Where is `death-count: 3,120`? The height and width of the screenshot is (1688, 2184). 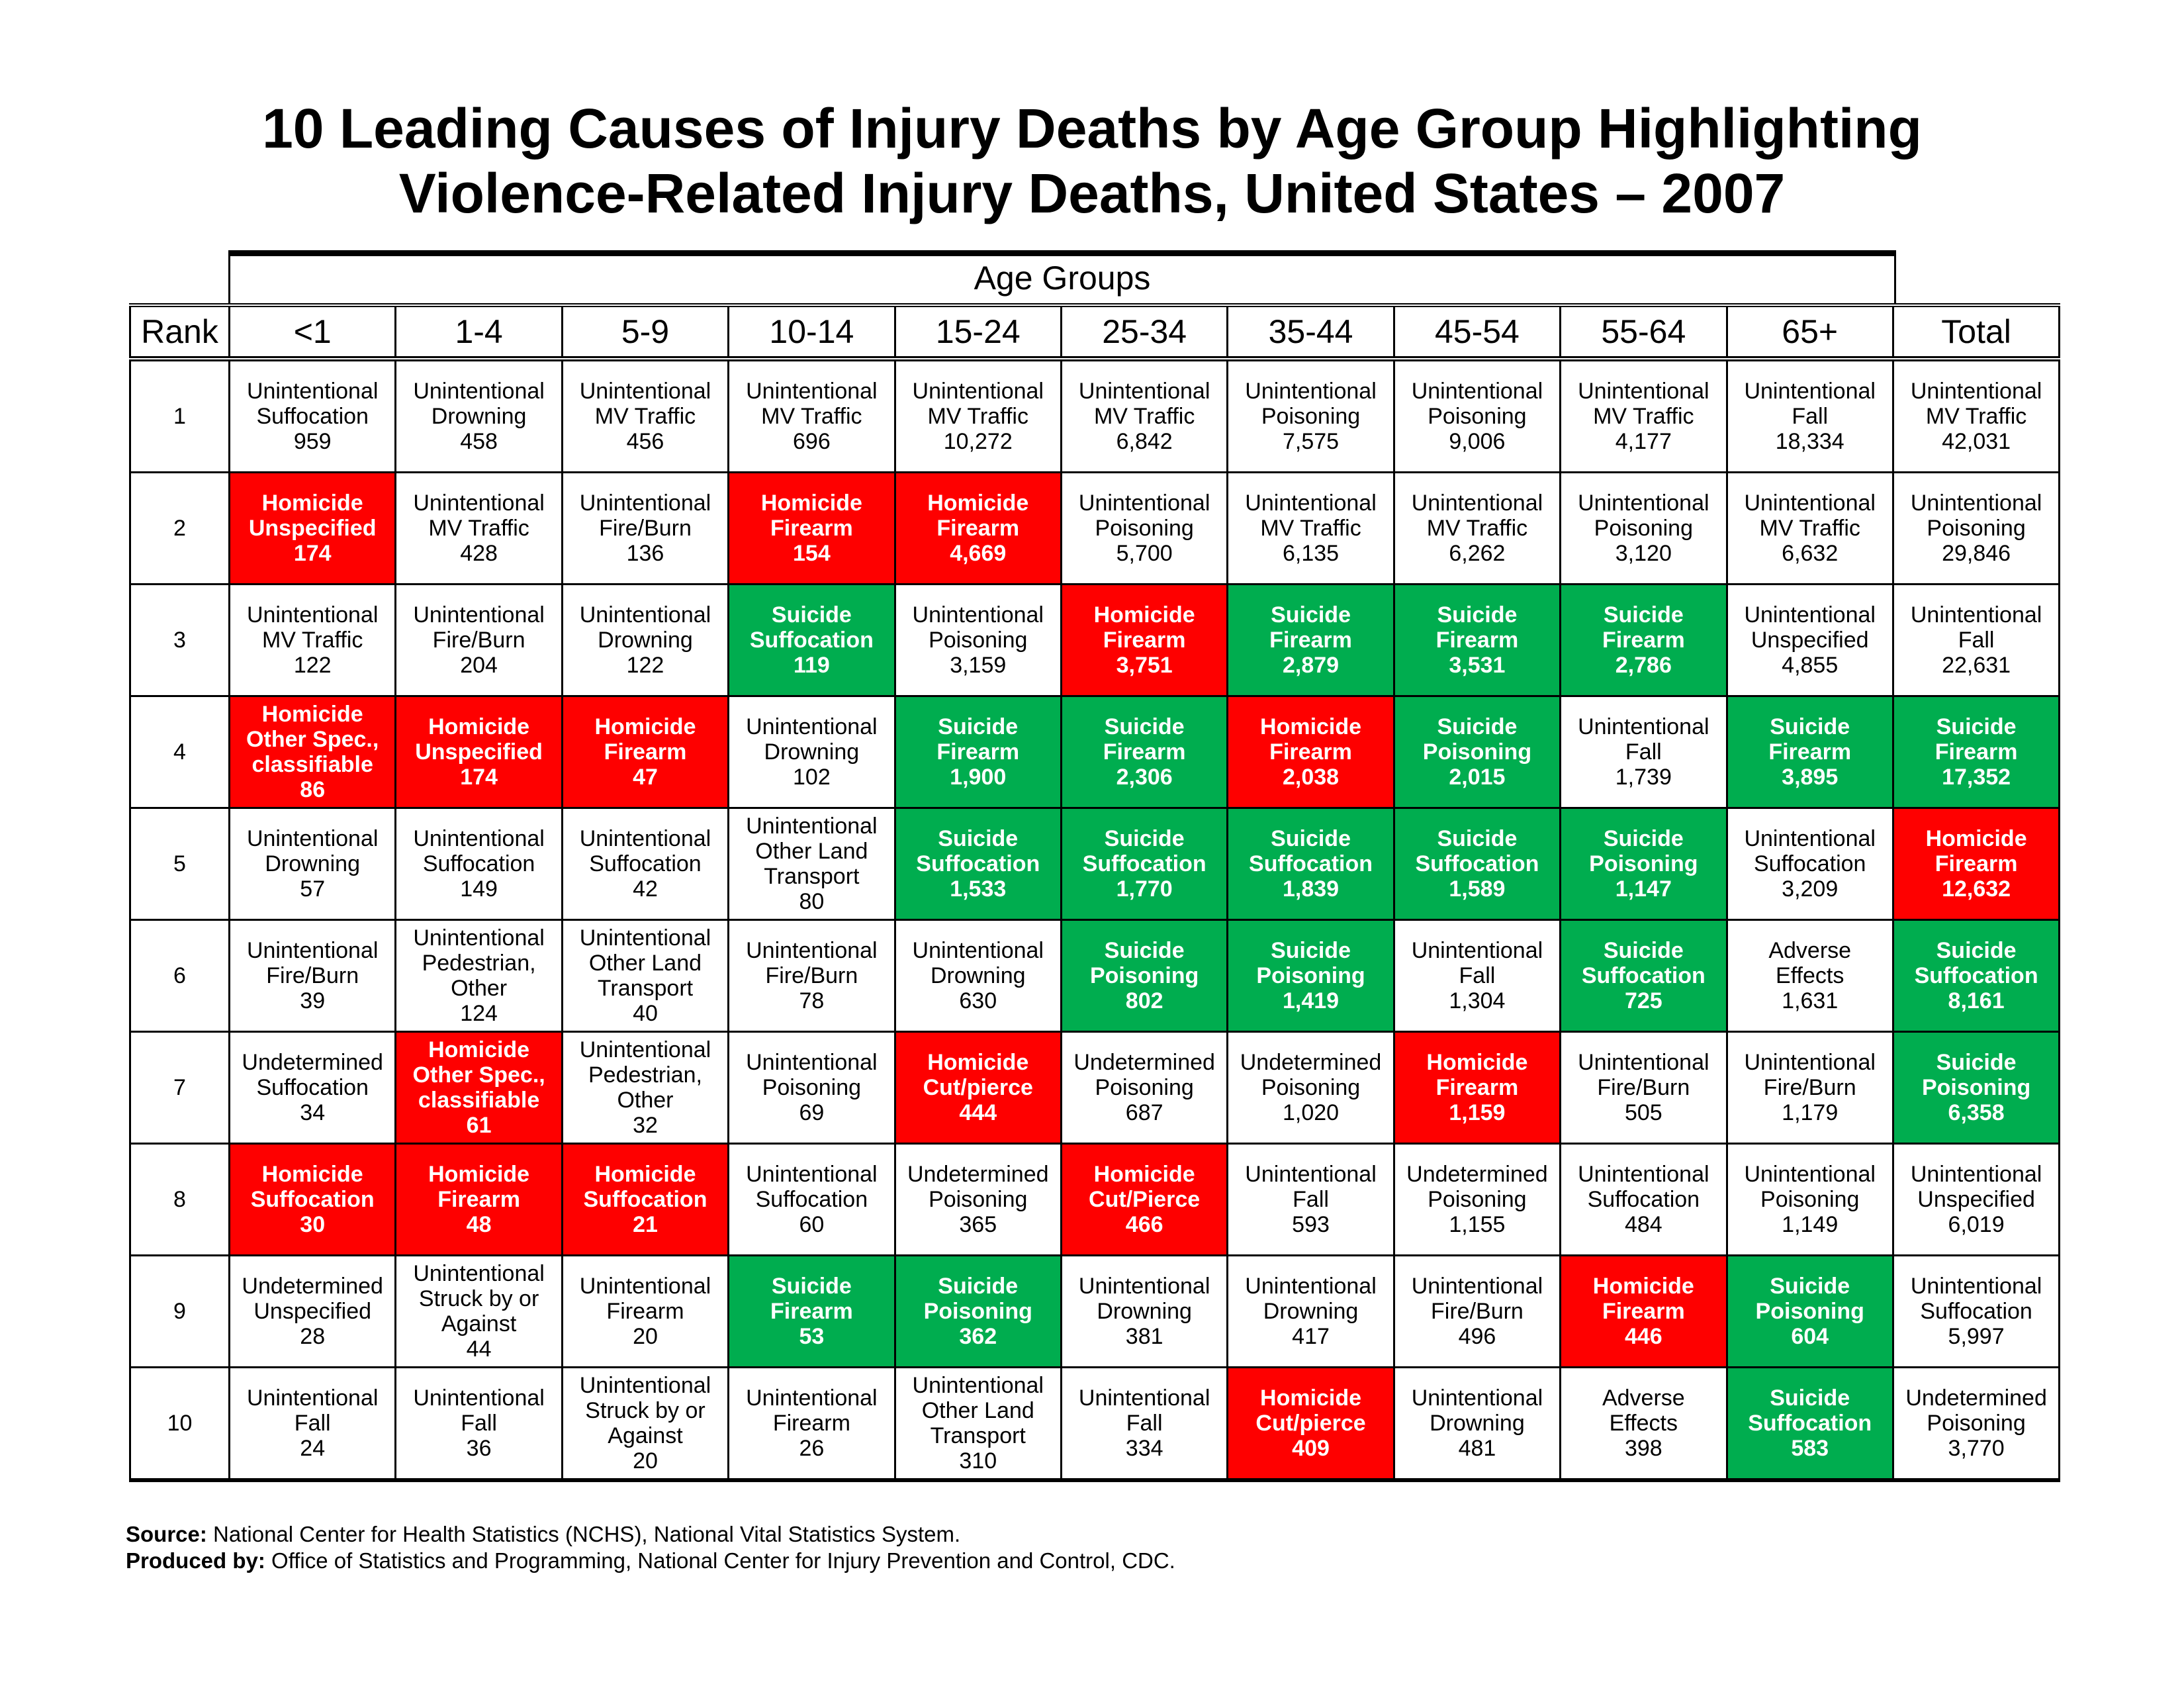 death-count: 3,120 is located at coordinates (1644, 553).